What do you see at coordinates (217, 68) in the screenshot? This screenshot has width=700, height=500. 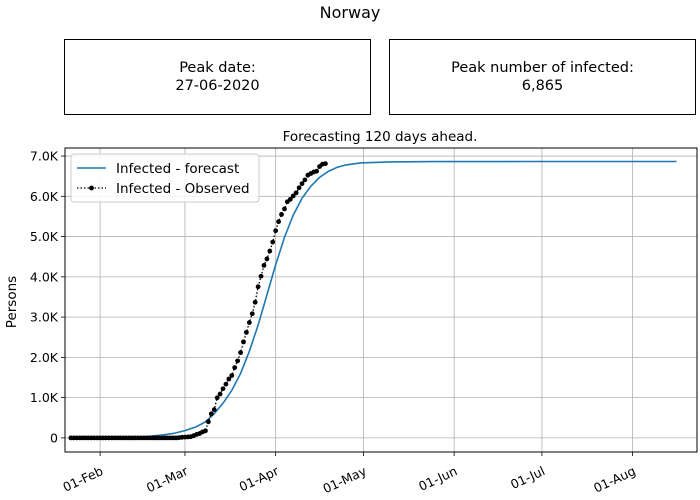 I see `peak-date-label: Peak date:` at bounding box center [217, 68].